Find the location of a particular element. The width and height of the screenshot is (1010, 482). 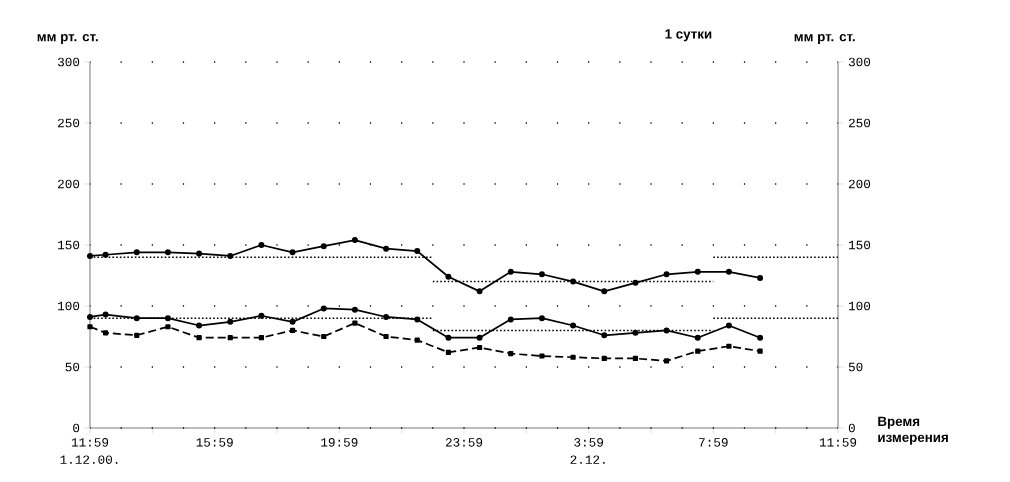

y-tick-label: 150 is located at coordinates (69, 245).